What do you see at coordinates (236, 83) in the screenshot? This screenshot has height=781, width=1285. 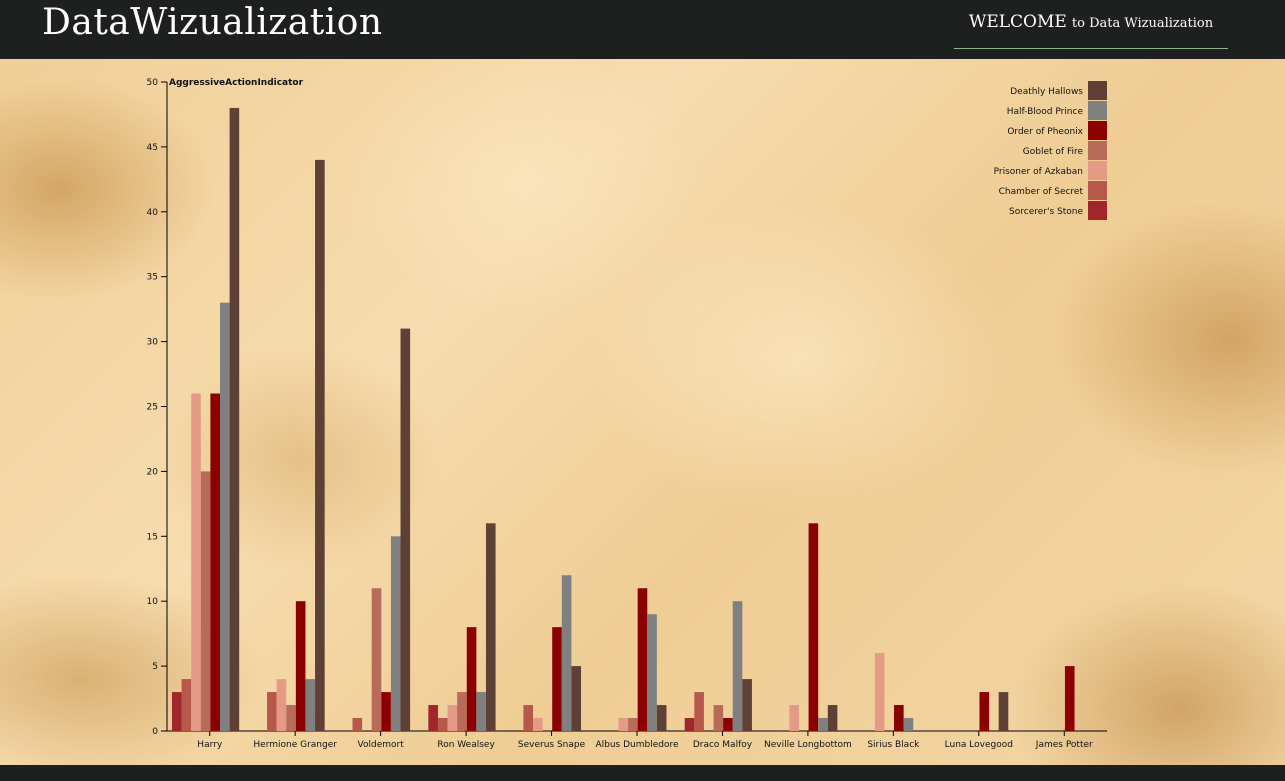 I see `y-axis-label: AggressiveActionIndicator` at bounding box center [236, 83].